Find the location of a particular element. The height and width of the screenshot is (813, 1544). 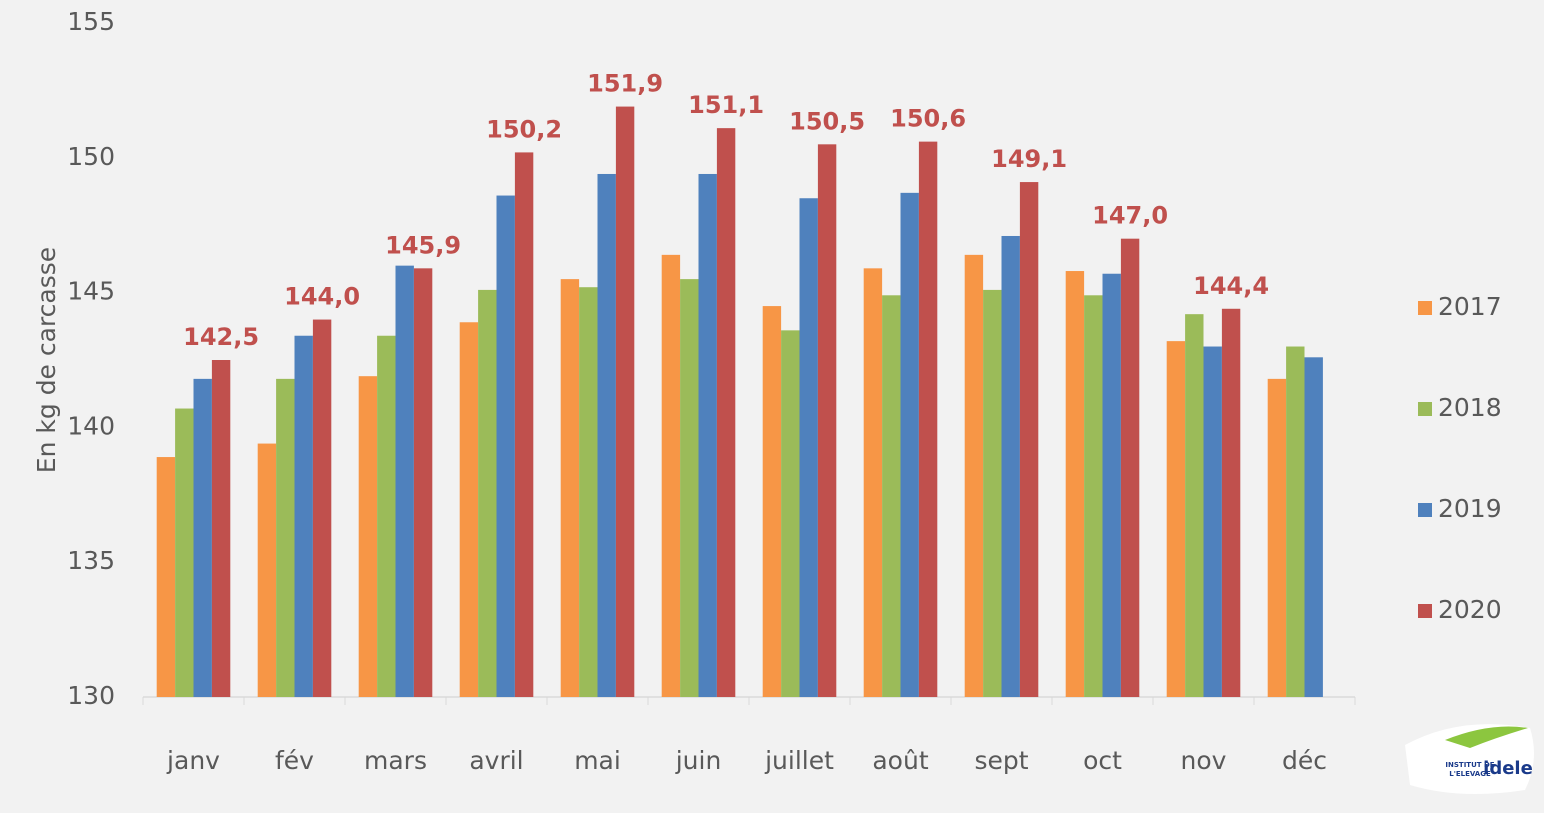

logo-text: INSTITUT DE is located at coordinates (1469, 765).